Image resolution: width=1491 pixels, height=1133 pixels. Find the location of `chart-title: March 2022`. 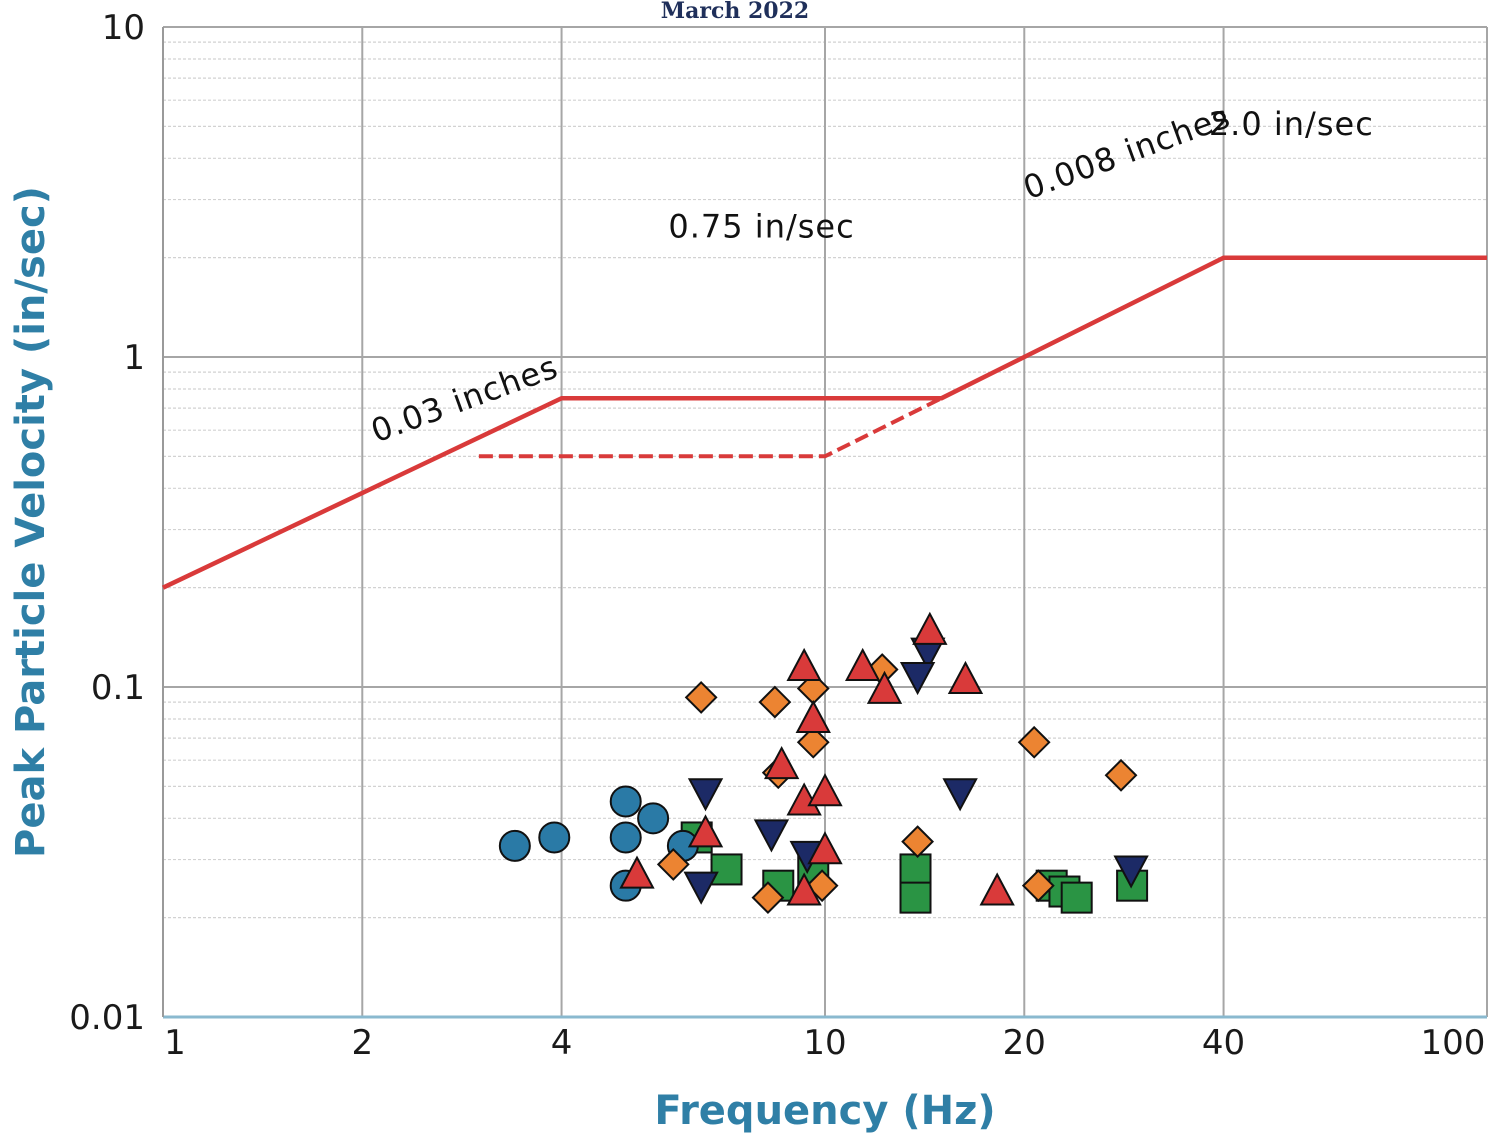

chart-title: March 2022 is located at coordinates (735, 12).